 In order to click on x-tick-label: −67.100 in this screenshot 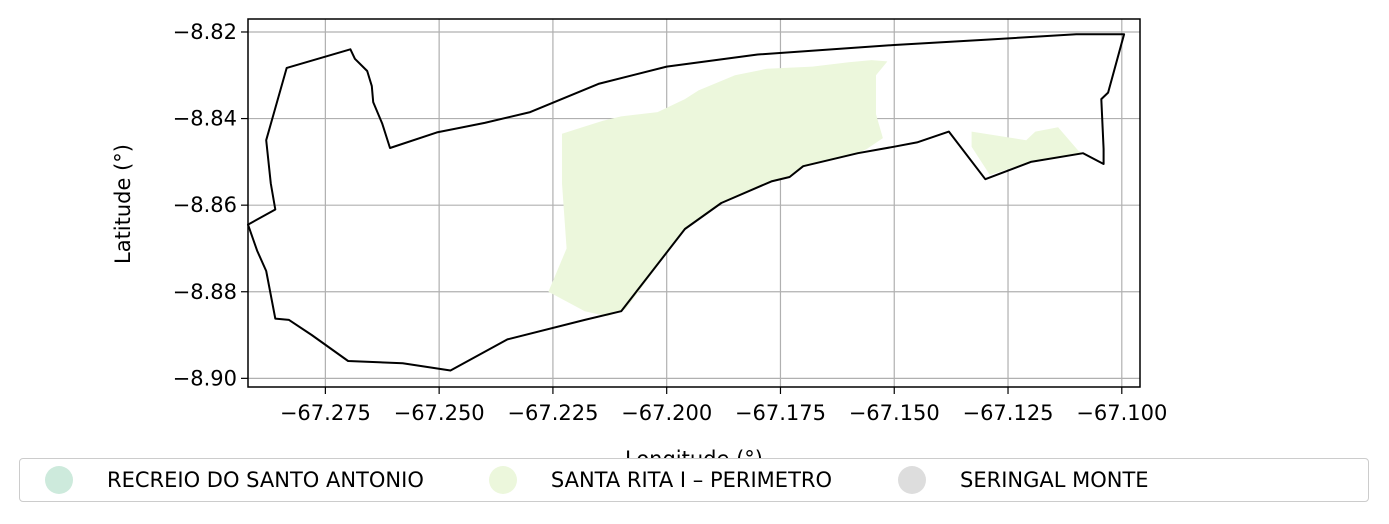, I will do `click(1121, 413)`.